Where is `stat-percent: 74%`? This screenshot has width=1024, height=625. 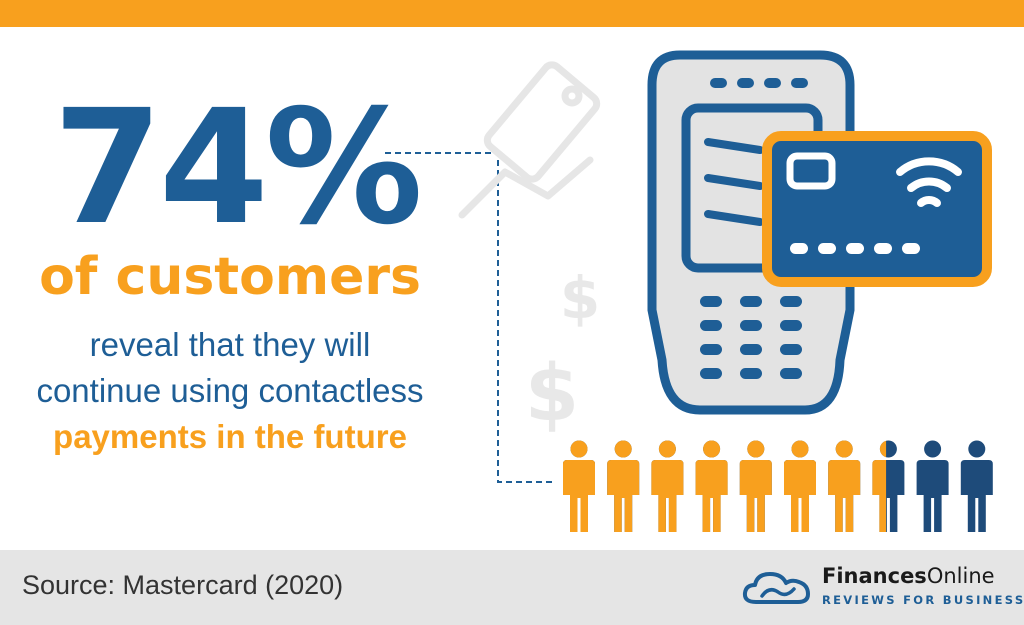
stat-percent: 74% is located at coordinates (237, 168).